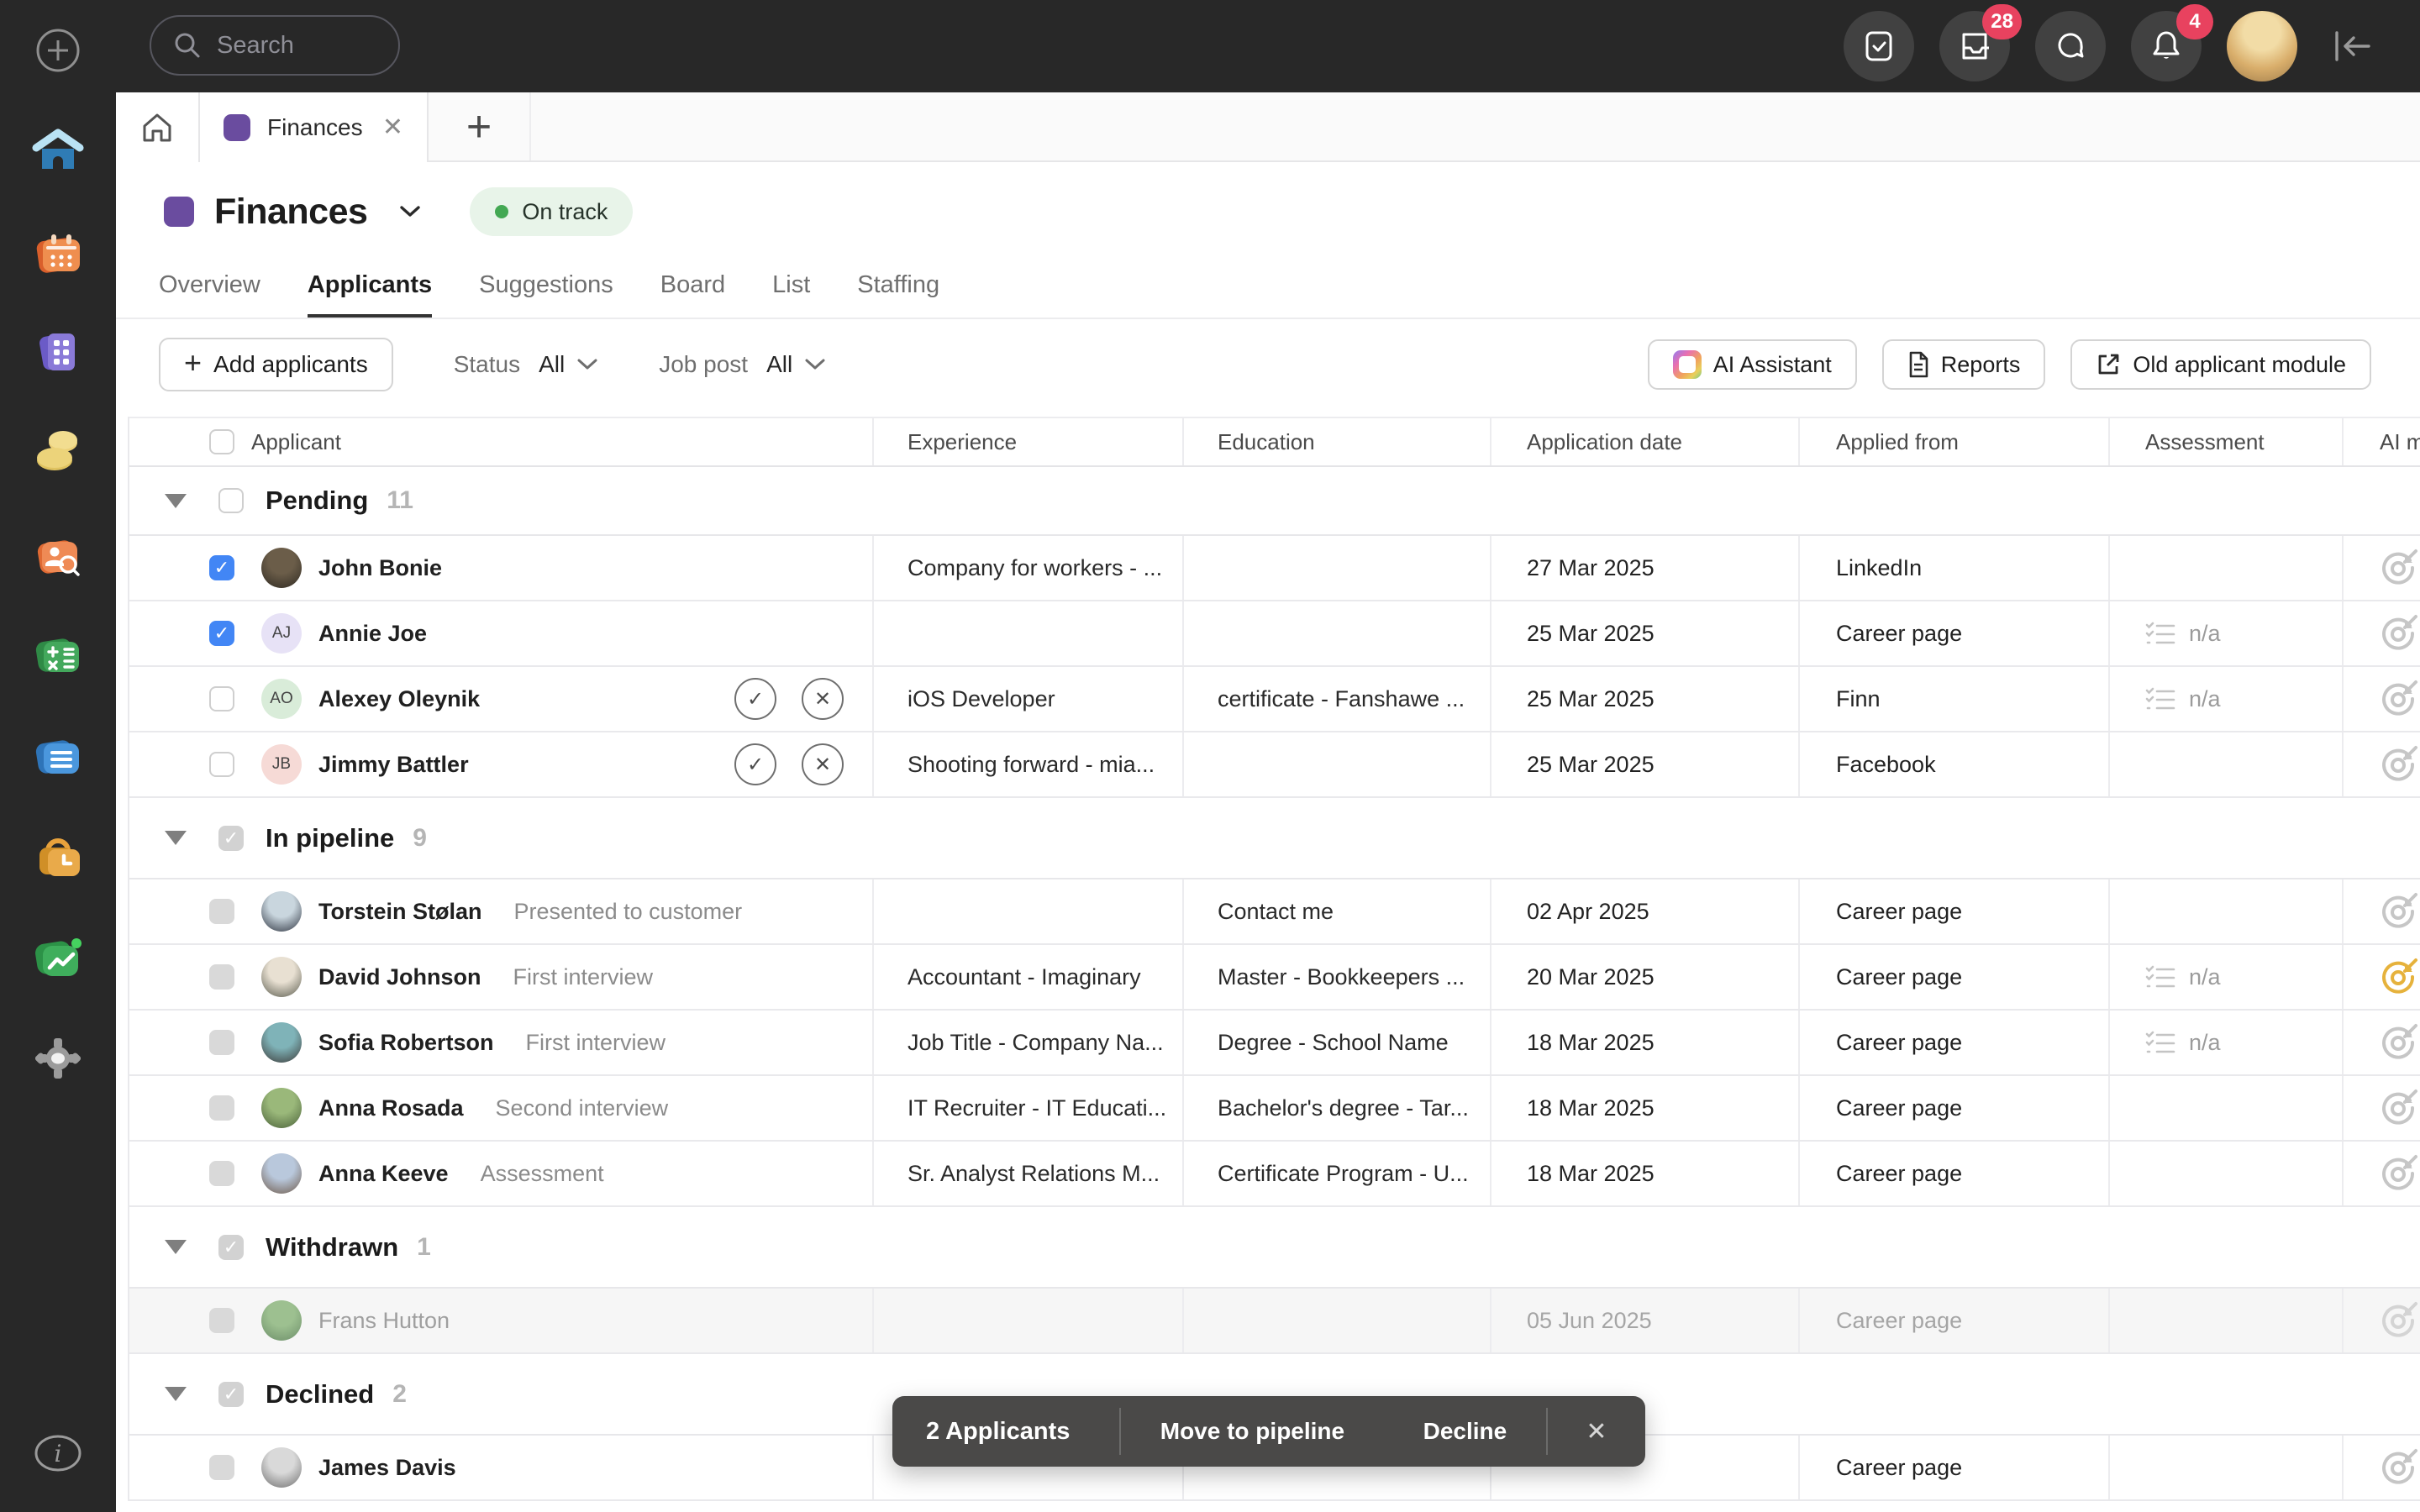 This screenshot has height=1512, width=2420. Describe the element at coordinates (58, 557) in the screenshot. I see `candidate-search-icon` at that location.